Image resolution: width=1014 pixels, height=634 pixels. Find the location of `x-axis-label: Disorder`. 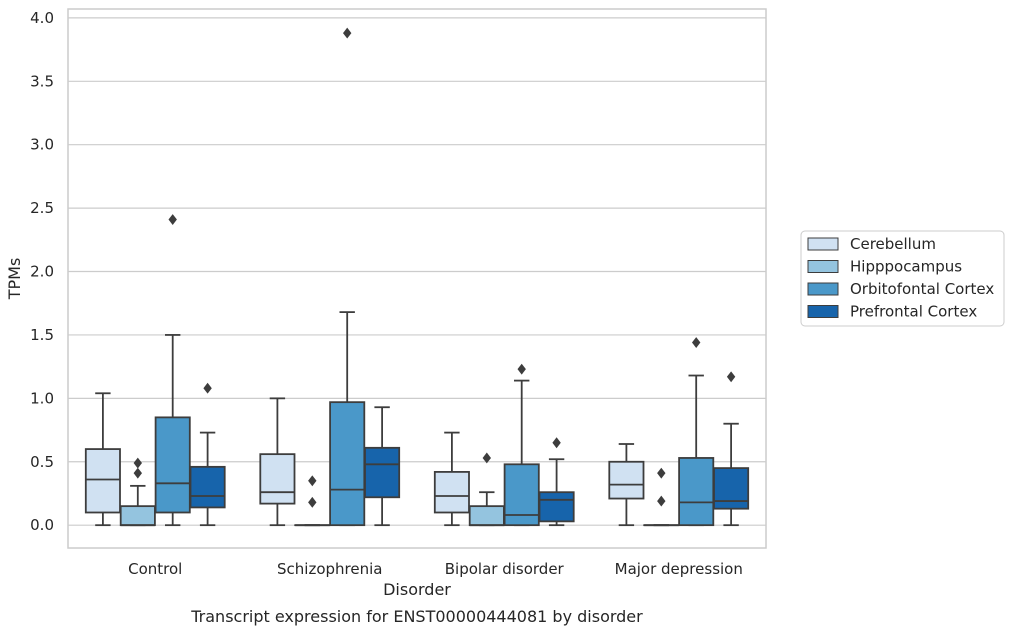

x-axis-label: Disorder is located at coordinates (417, 589).